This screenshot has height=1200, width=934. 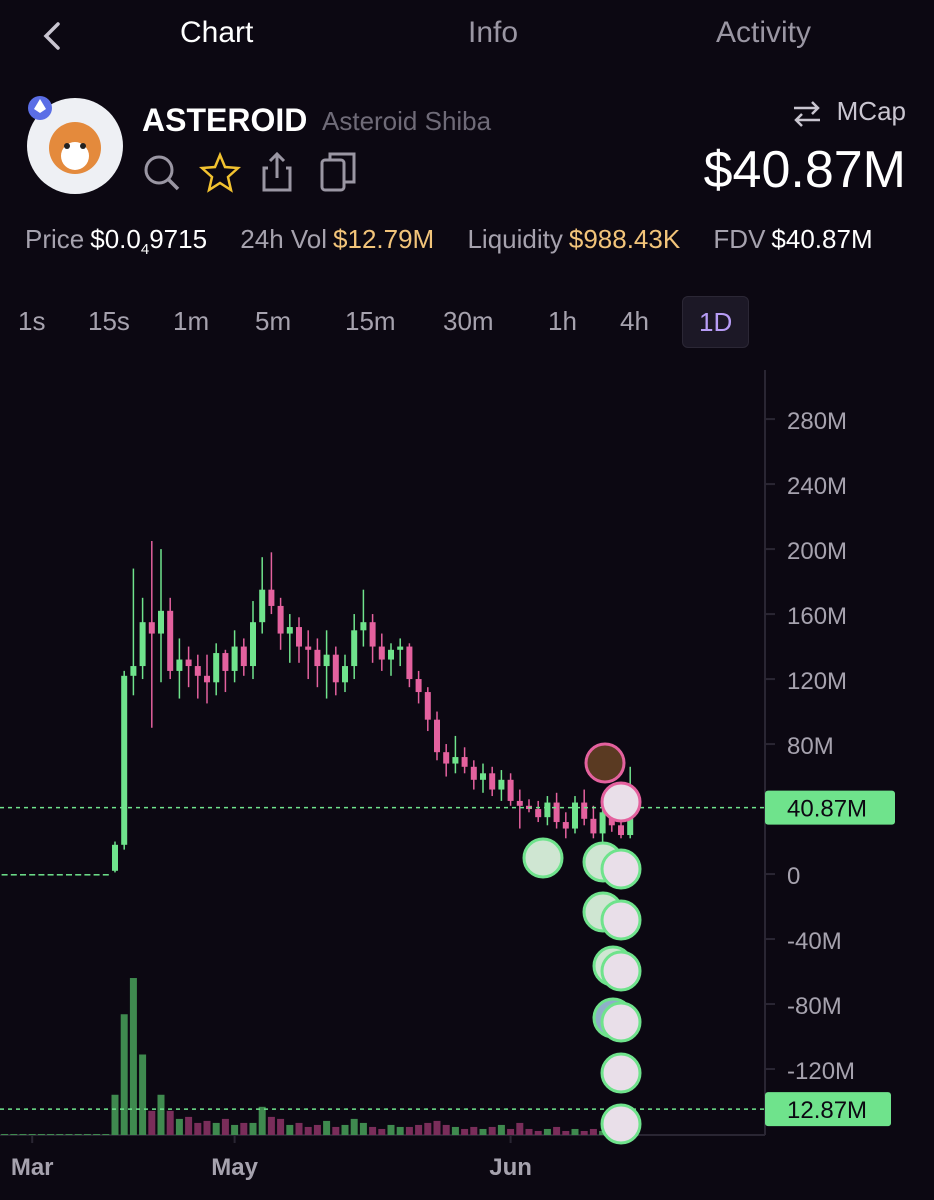 What do you see at coordinates (515, 239) in the screenshot?
I see `stat-label: Liquidity` at bounding box center [515, 239].